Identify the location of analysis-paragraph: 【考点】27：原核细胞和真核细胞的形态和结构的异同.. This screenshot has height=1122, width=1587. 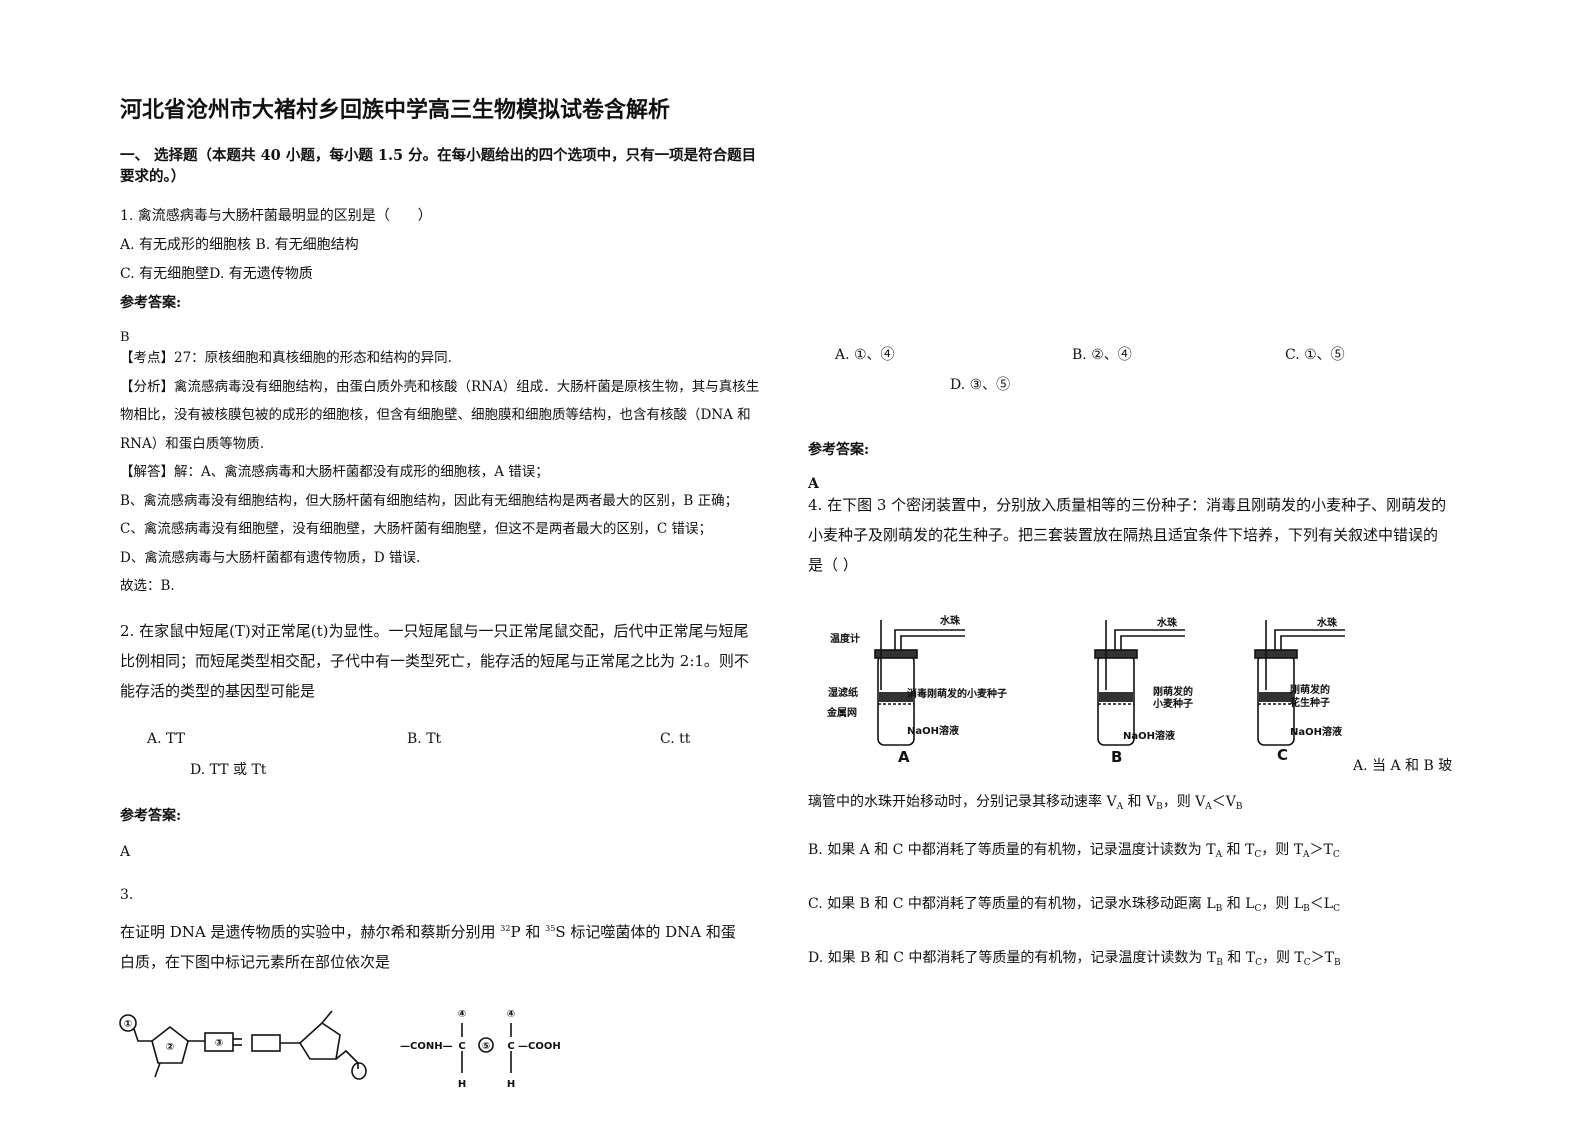
(286, 358).